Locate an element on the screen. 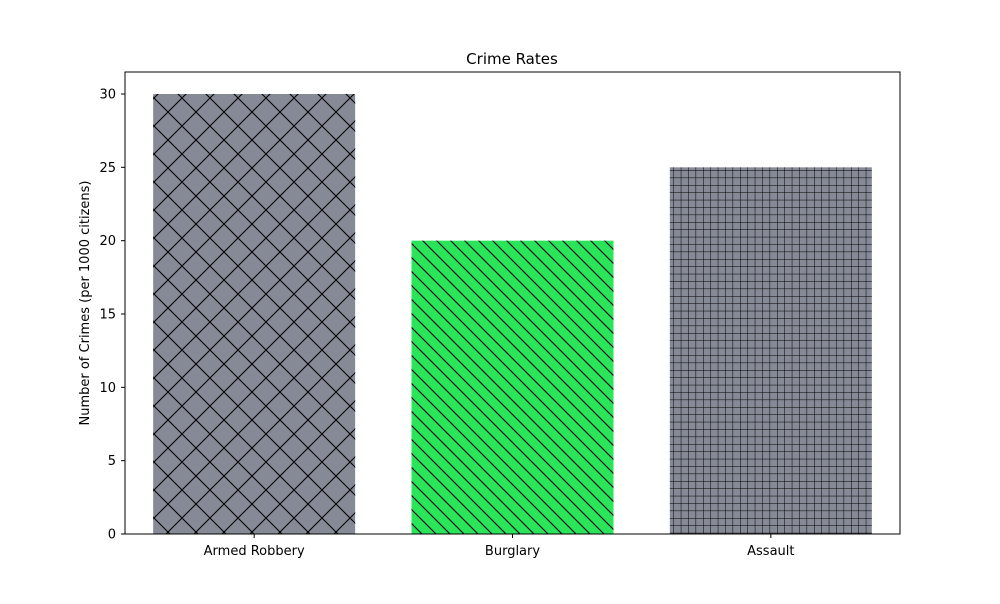 Image resolution: width=1000 pixels, height=604 pixels. x-axis: Armed Robbery Burglary Assault is located at coordinates (499, 546).